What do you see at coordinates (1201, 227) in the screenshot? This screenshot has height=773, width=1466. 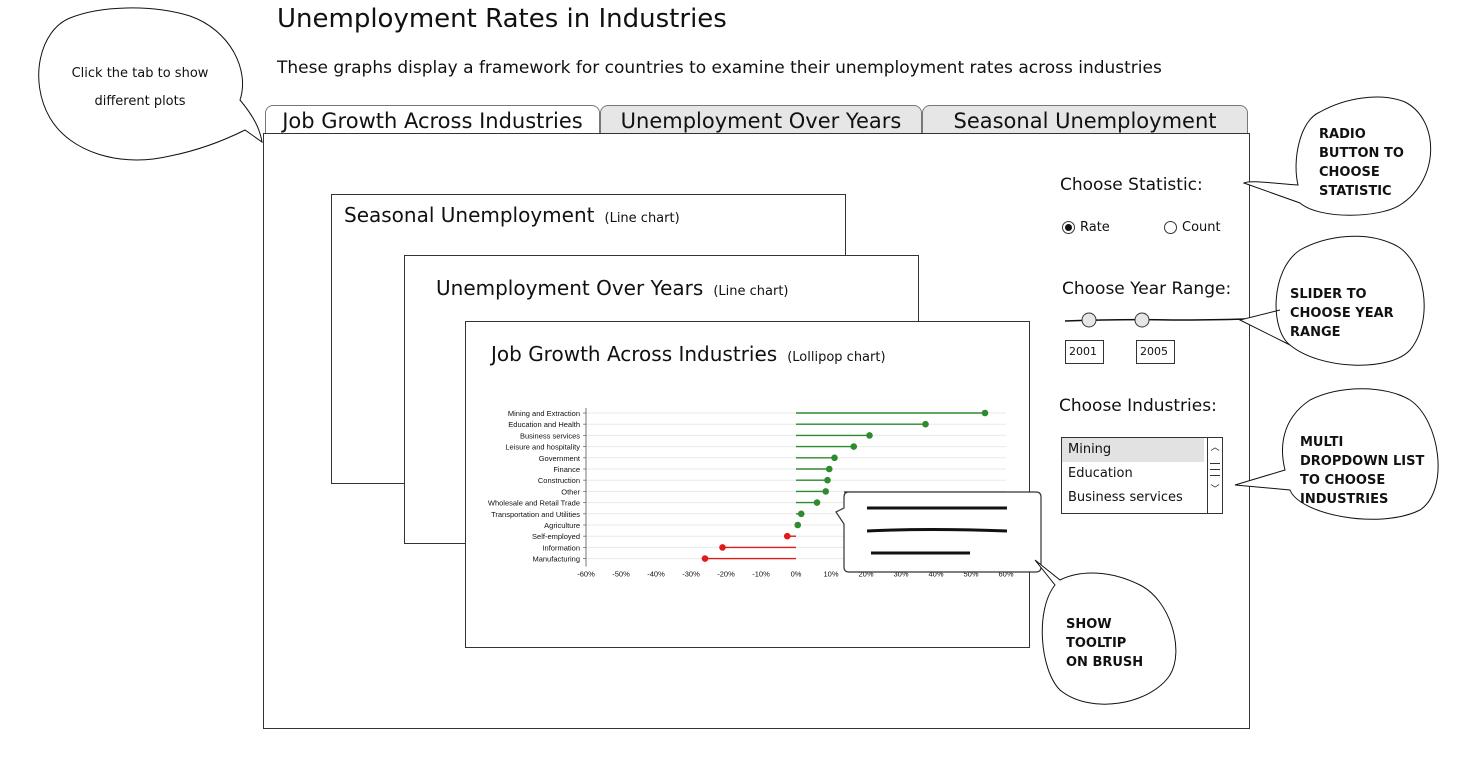 I see `radio-count-label: Count` at bounding box center [1201, 227].